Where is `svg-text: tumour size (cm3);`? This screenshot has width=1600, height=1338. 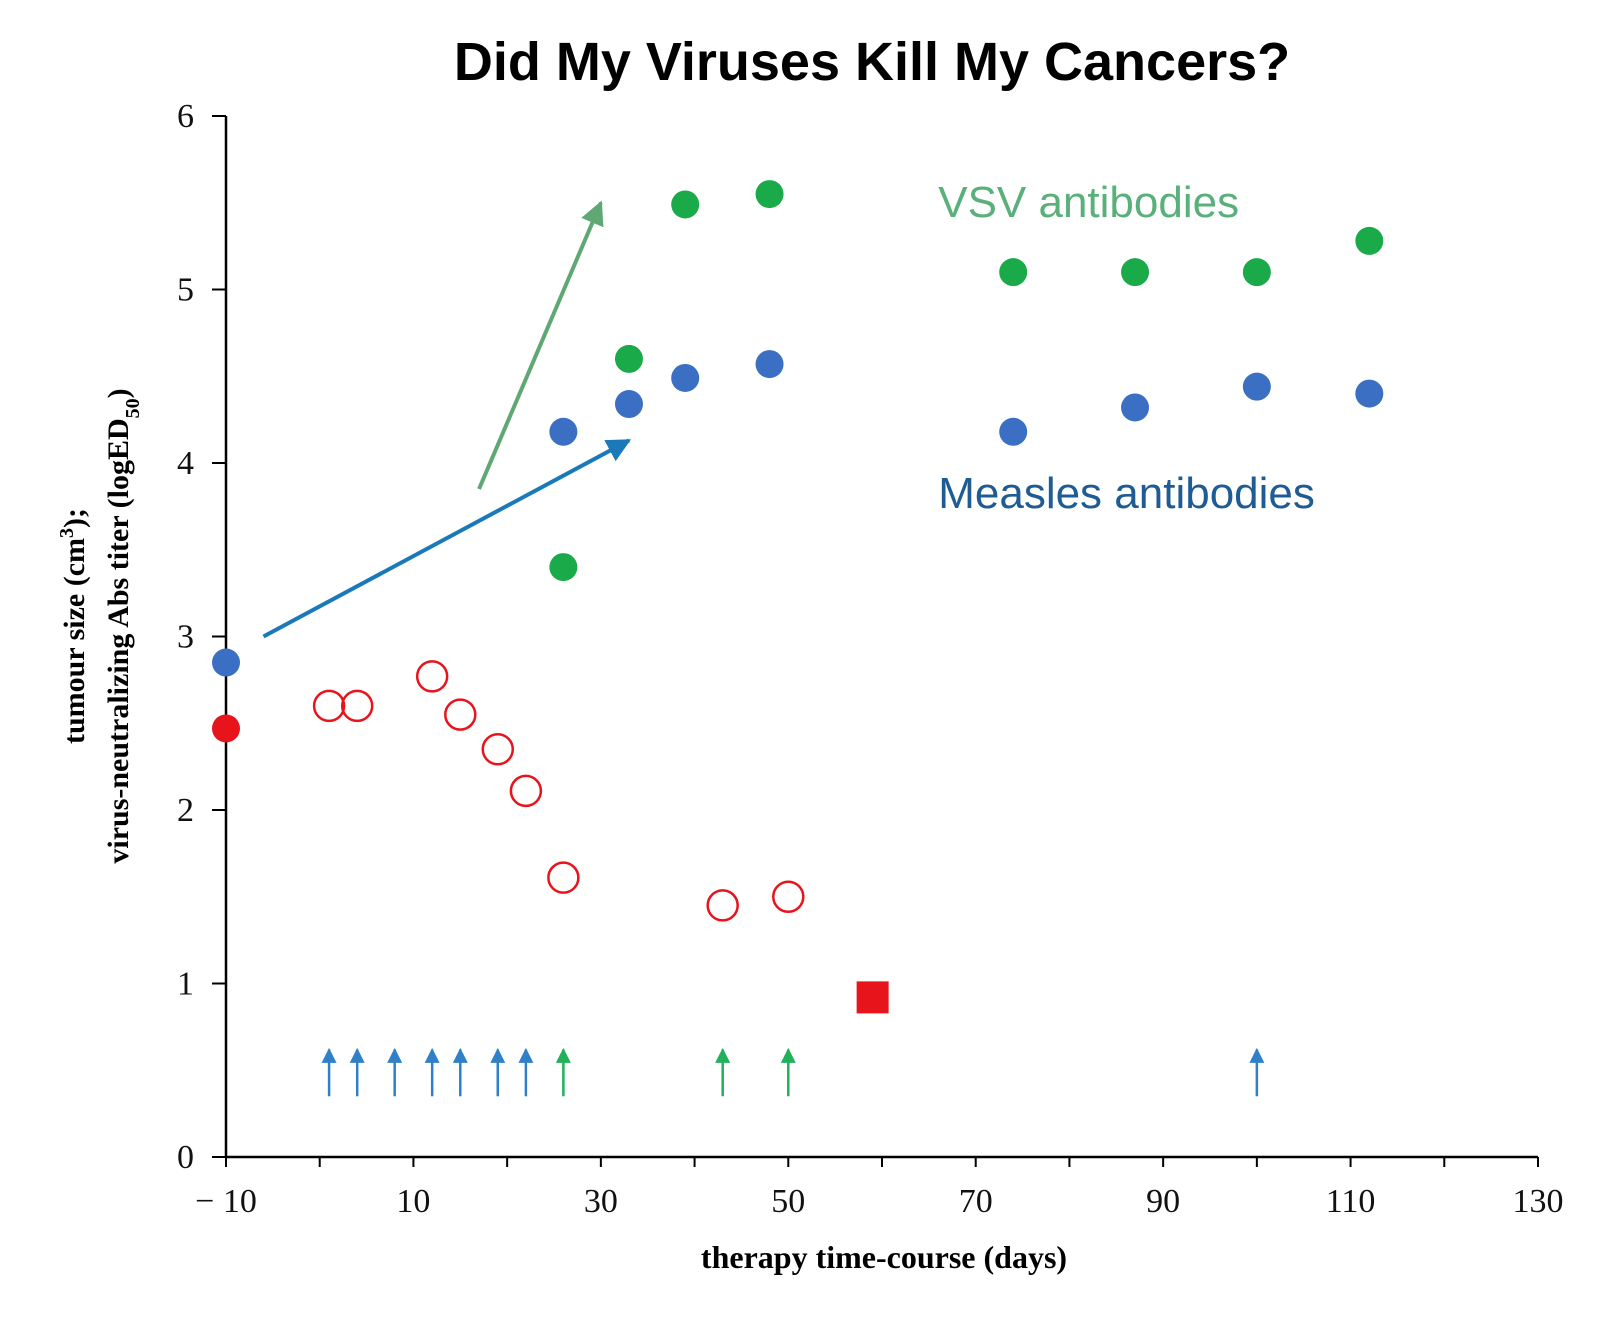
svg-text: tumour size (cm3); is located at coordinates (73, 626).